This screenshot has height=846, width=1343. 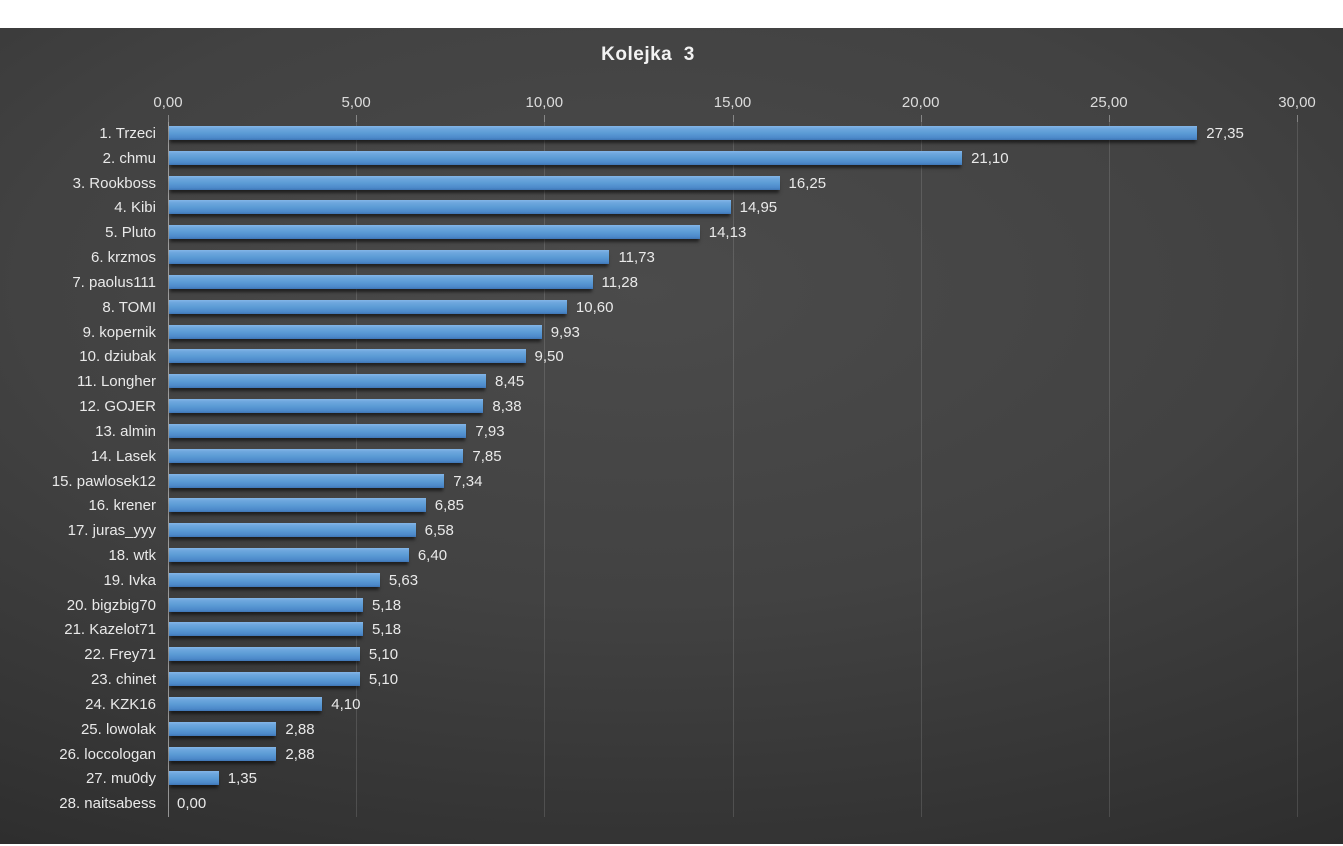 What do you see at coordinates (346, 704) in the screenshot?
I see `value-label: 4,10` at bounding box center [346, 704].